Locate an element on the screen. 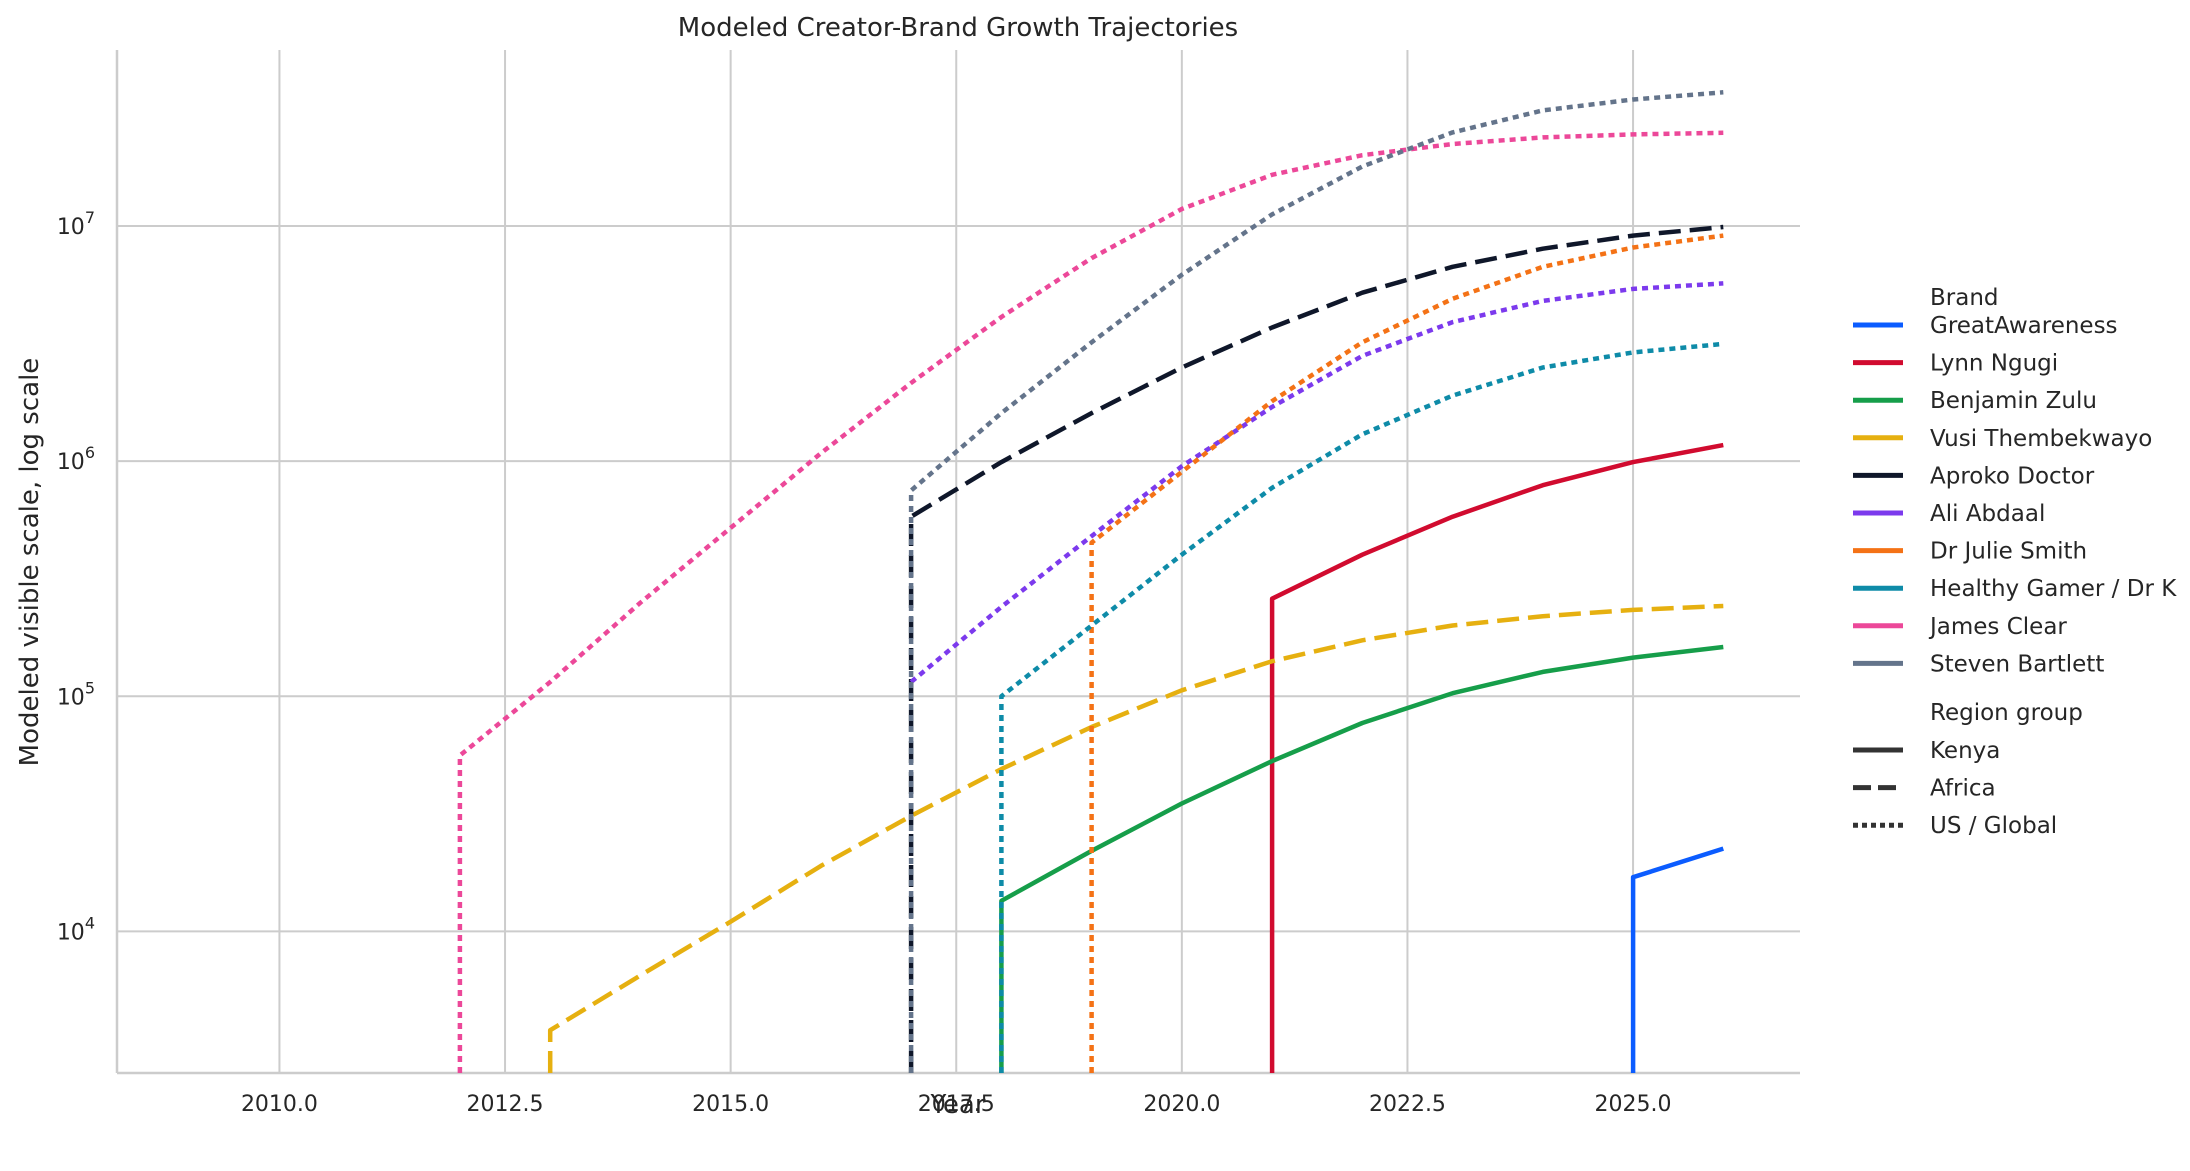  series-line-greatawareness is located at coordinates (1677, 959).